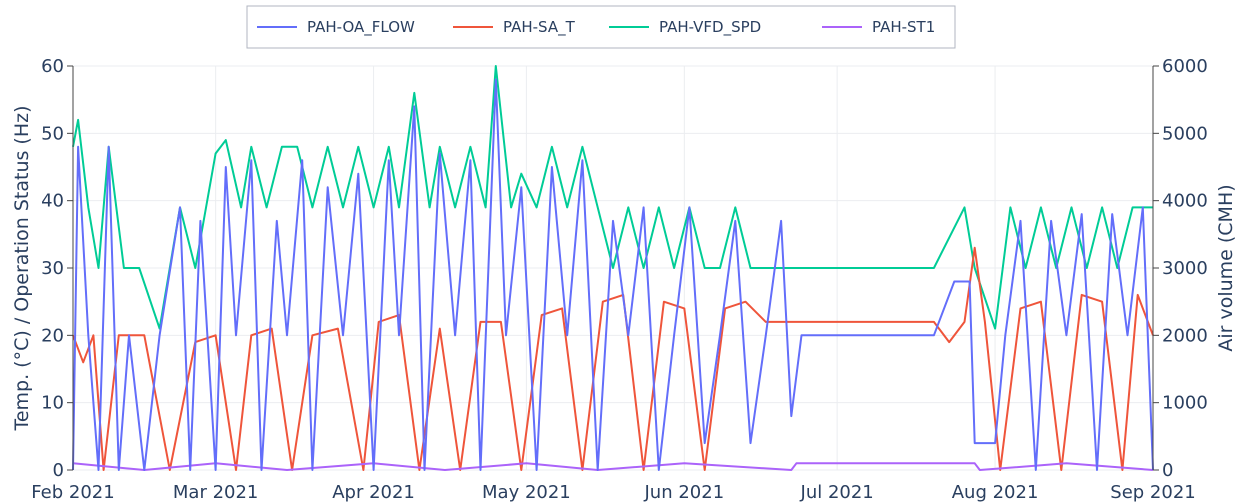  What do you see at coordinates (72, 492) in the screenshot?
I see `x-tick-label: Feb 2021` at bounding box center [72, 492].